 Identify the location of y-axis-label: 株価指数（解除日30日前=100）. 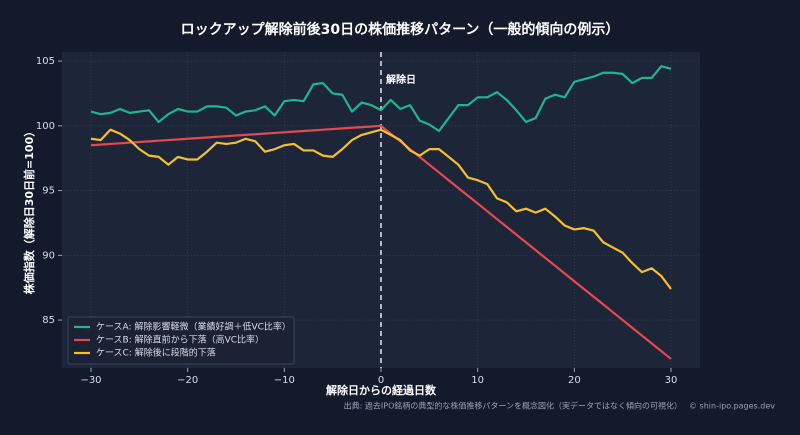
(29, 210).